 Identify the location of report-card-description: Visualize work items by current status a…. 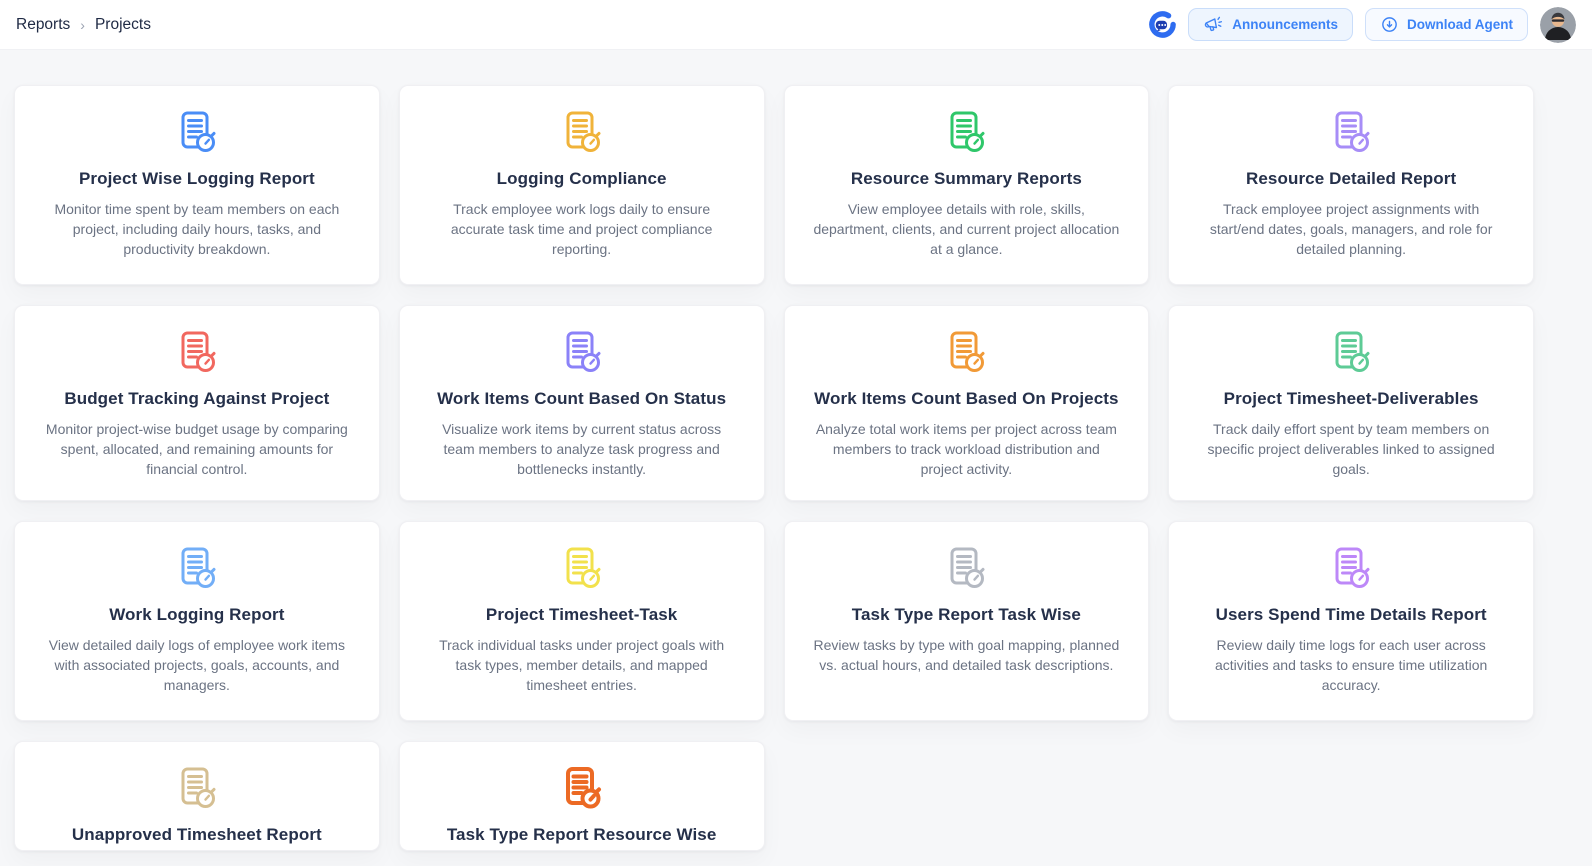
(582, 449).